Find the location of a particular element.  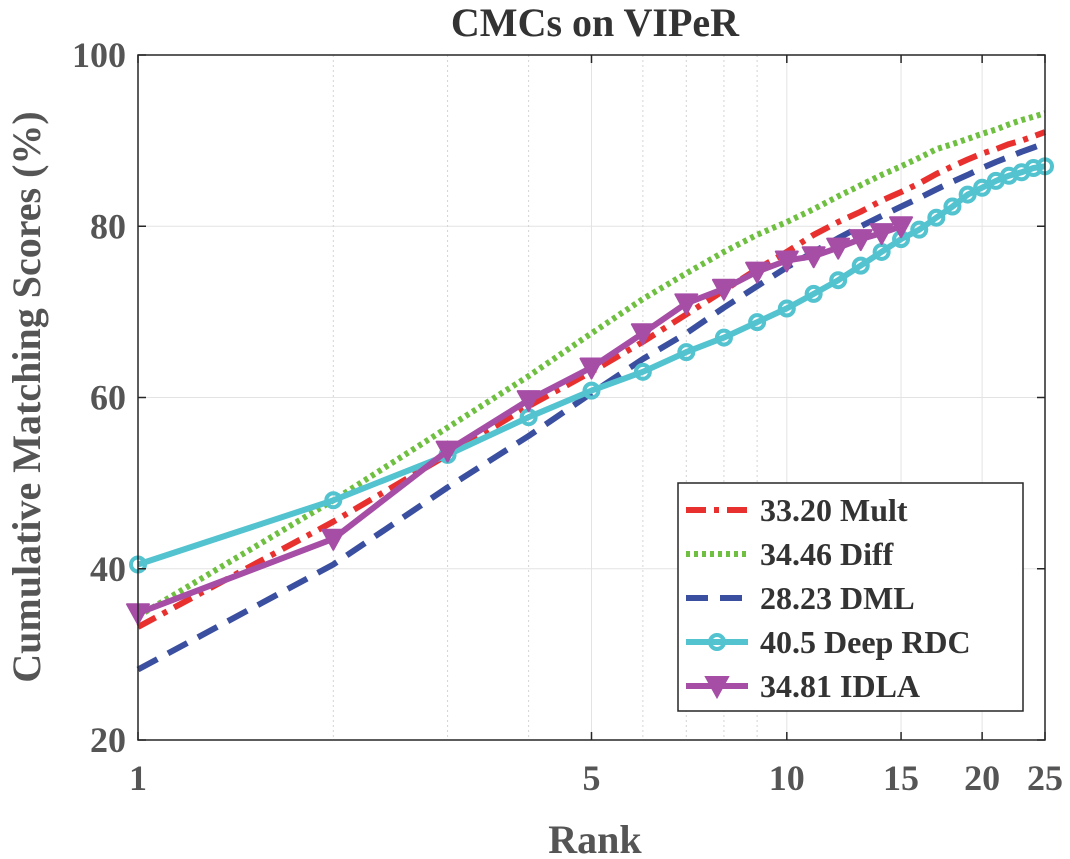

legend-item: 28.23 DML is located at coordinates (800, 598).